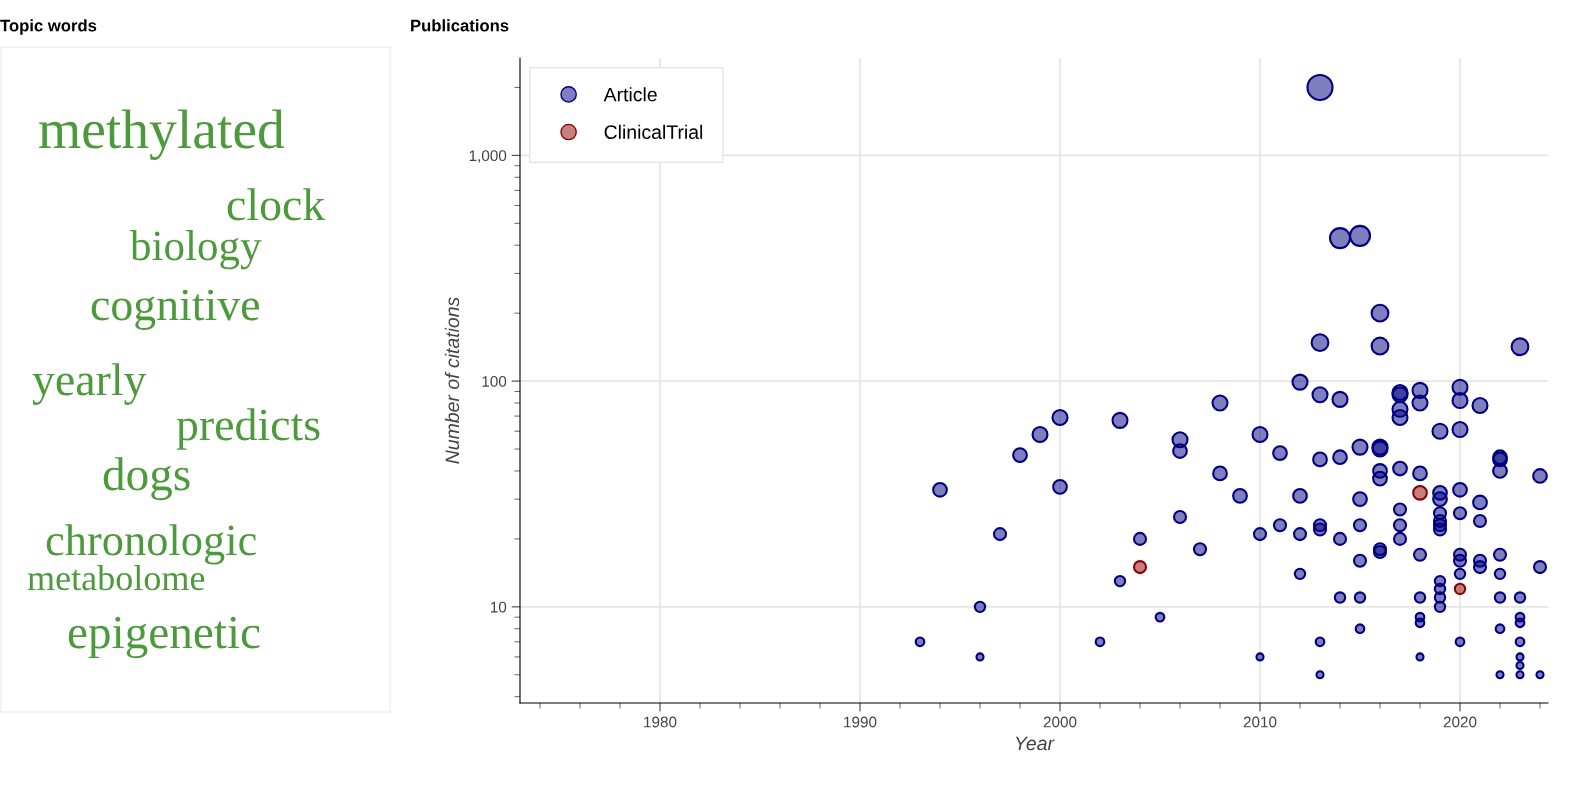 The height and width of the screenshot is (796, 1574). I want to click on chart-title: Publications, so click(460, 25).